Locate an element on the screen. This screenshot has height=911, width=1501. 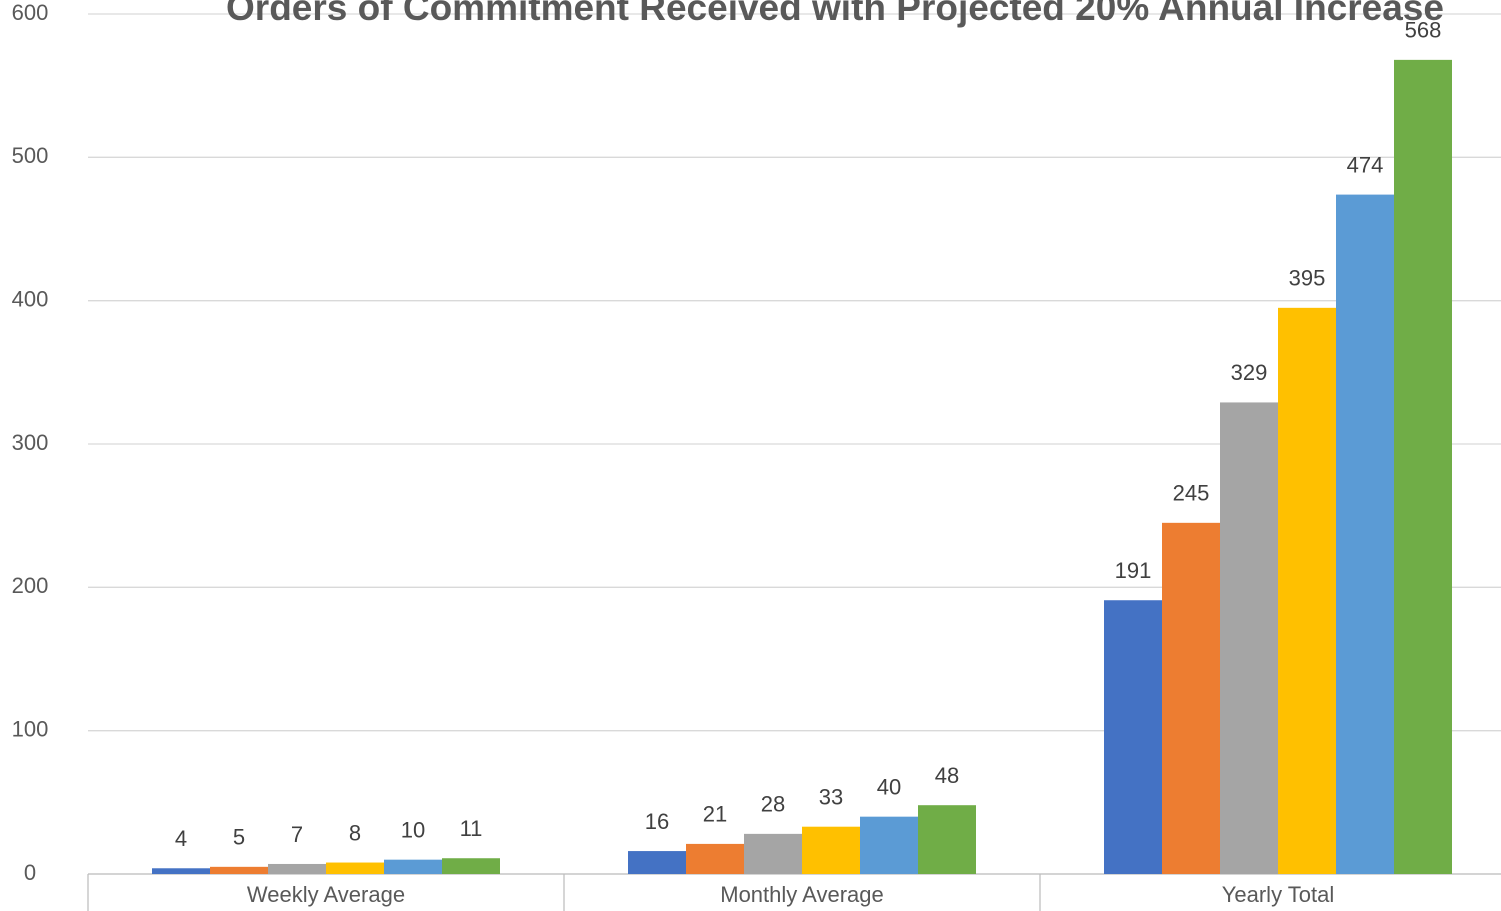
y-tick-label: 600 is located at coordinates (30, 12).